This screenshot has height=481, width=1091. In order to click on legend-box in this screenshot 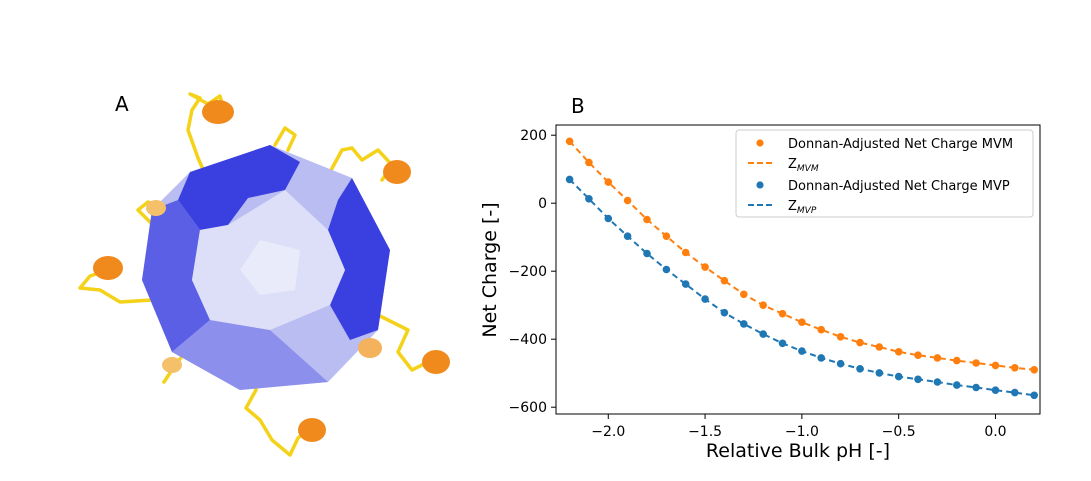, I will do `click(884, 173)`.